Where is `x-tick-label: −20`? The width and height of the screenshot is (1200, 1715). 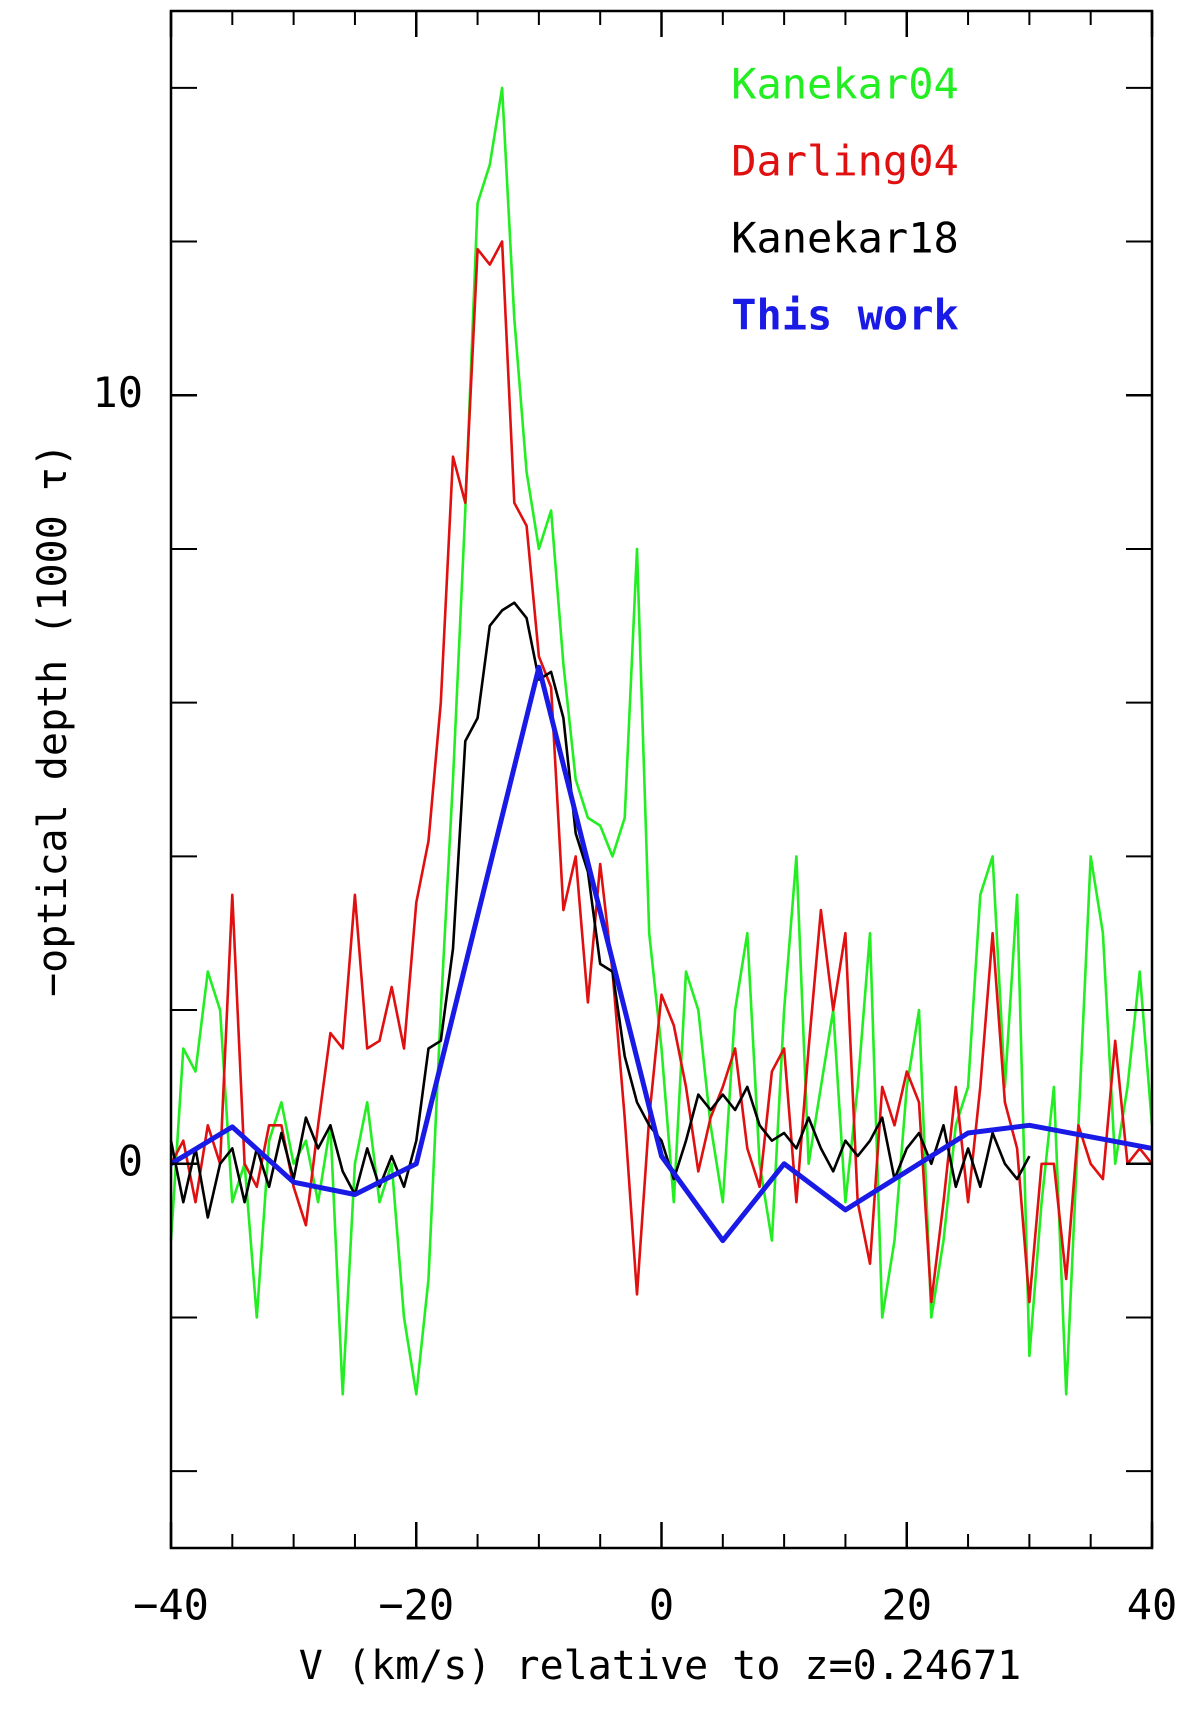 x-tick-label: −20 is located at coordinates (416, 1605).